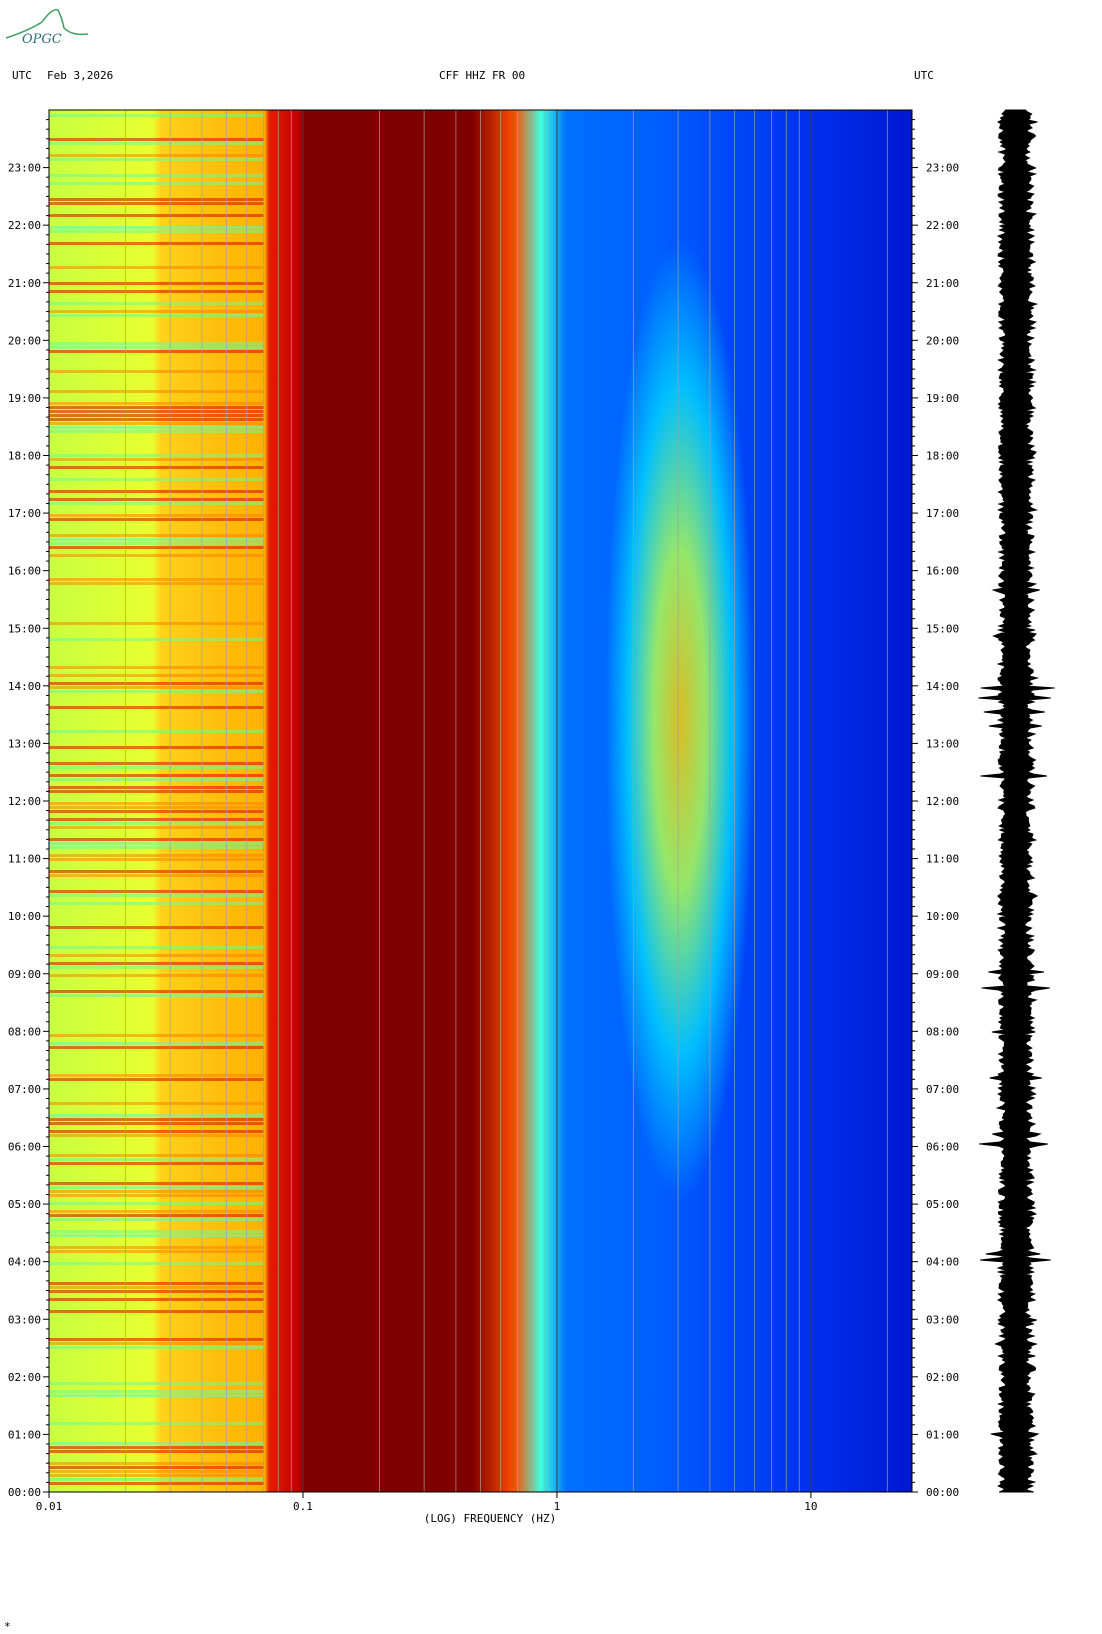  What do you see at coordinates (24, 1319) in the screenshot?
I see `y-tick-label-left: 03:00` at bounding box center [24, 1319].